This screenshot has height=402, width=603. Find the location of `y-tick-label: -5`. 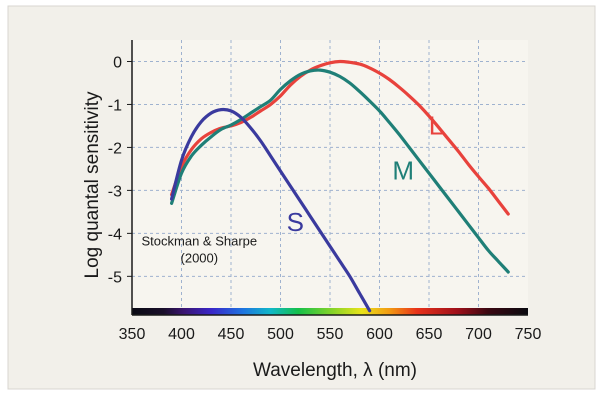

y-tick-label: -5 is located at coordinates (115, 277).